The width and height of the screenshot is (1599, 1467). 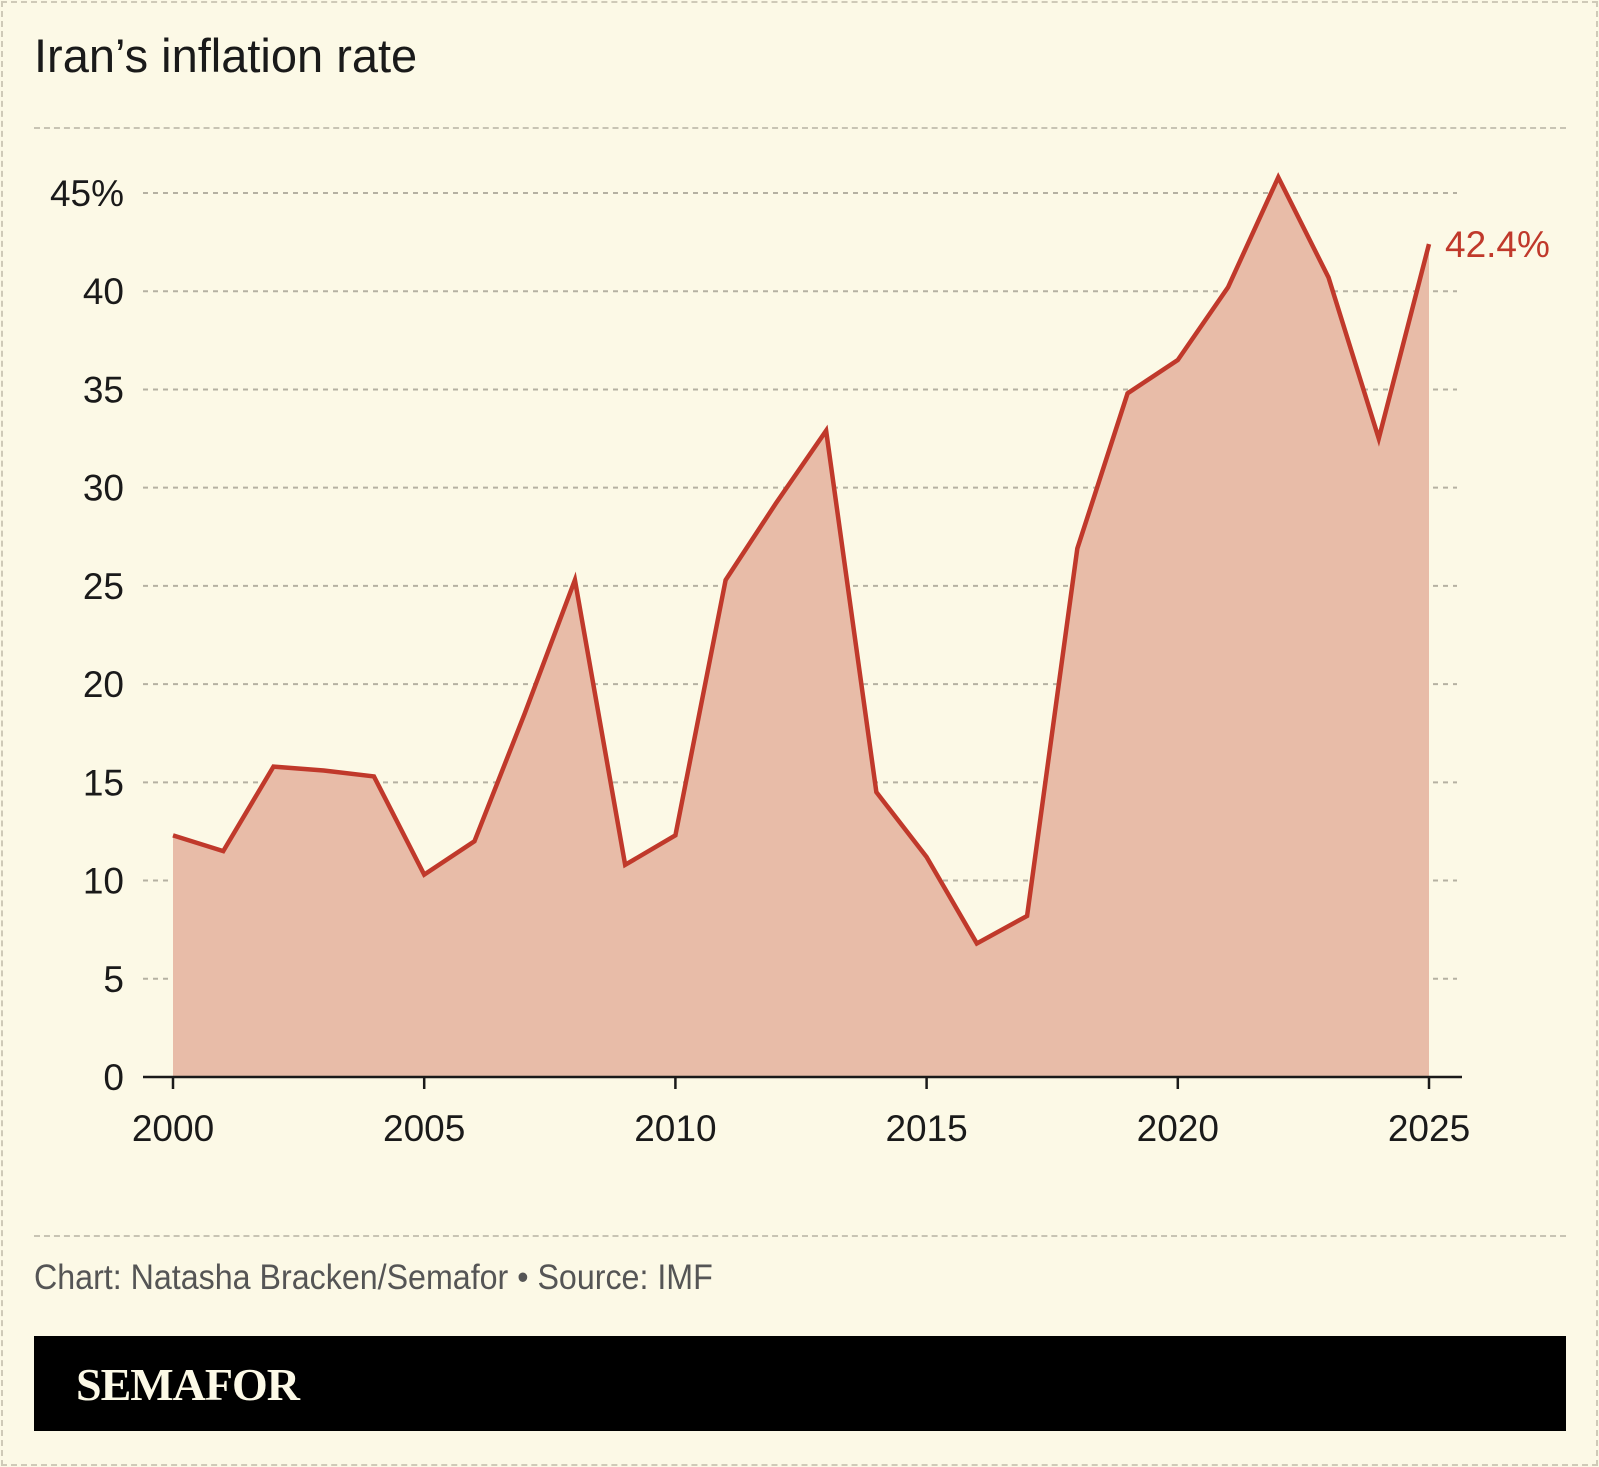 What do you see at coordinates (113, 979) in the screenshot?
I see `y-tick-label: 5` at bounding box center [113, 979].